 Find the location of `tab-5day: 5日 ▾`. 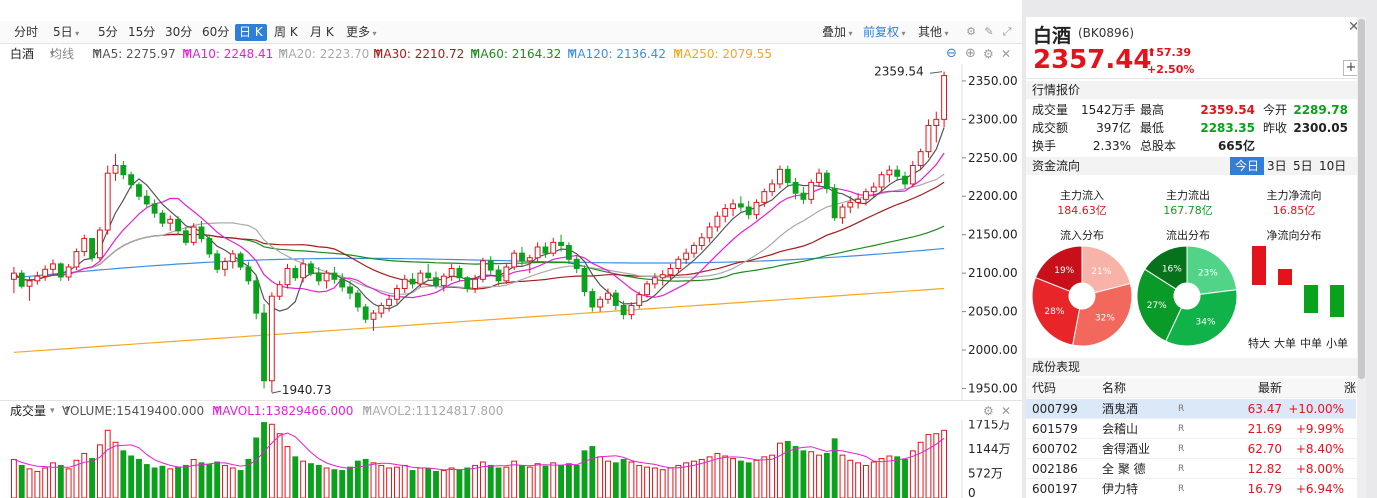

tab-5day: 5日 ▾ is located at coordinates (66, 32).